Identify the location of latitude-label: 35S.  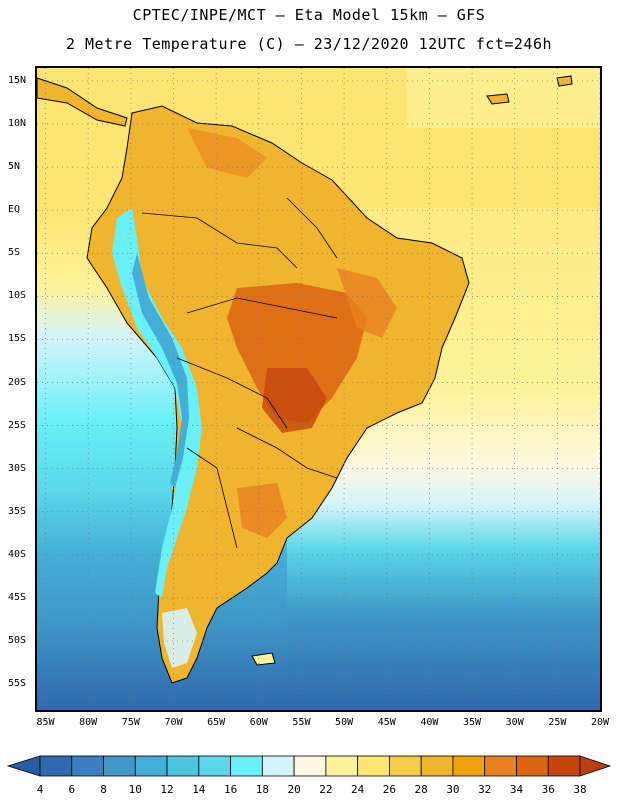
(17, 511).